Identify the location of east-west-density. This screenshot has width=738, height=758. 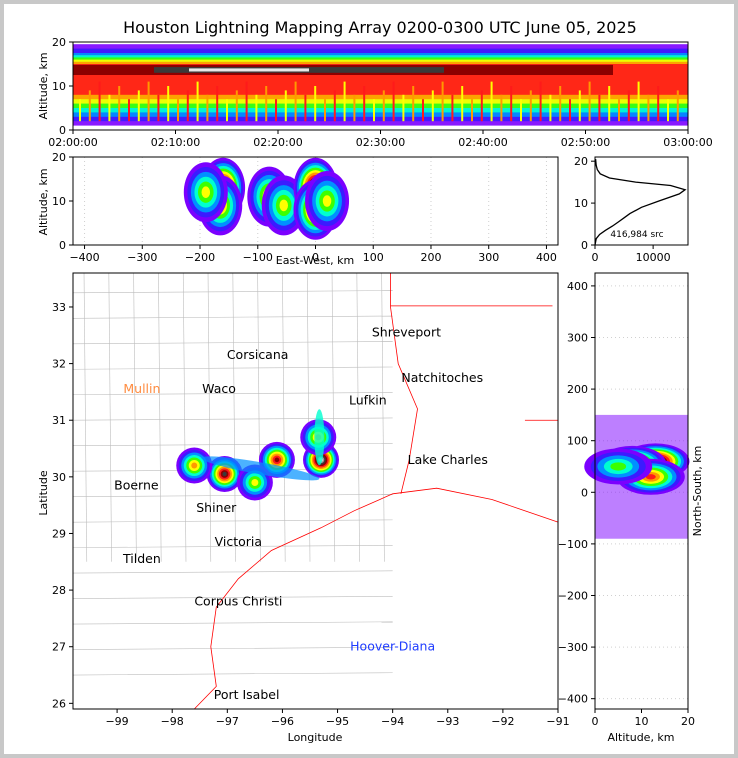
(266, 198).